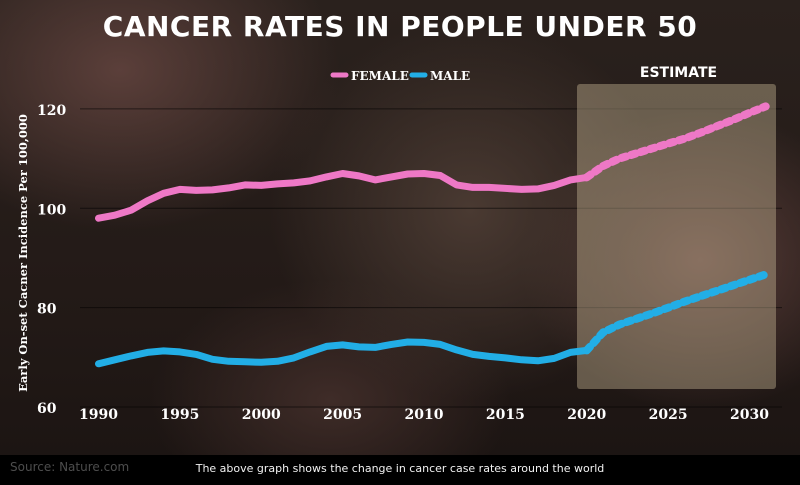  Describe the element at coordinates (586, 415) in the screenshot. I see `x-tick-2020: 2020` at that location.